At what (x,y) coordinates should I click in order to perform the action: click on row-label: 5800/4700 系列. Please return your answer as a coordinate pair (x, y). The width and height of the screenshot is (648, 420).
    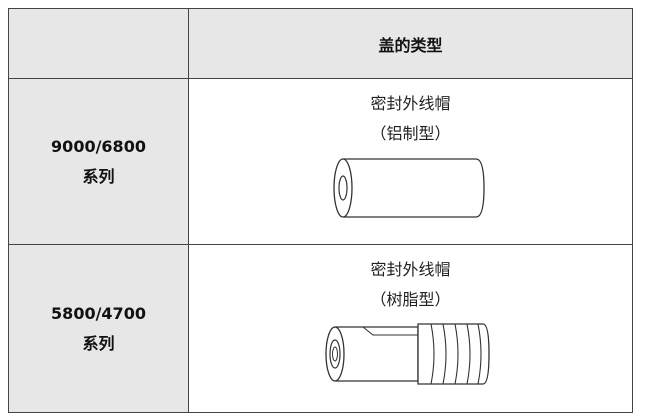
    Looking at the image, I should click on (98, 328).